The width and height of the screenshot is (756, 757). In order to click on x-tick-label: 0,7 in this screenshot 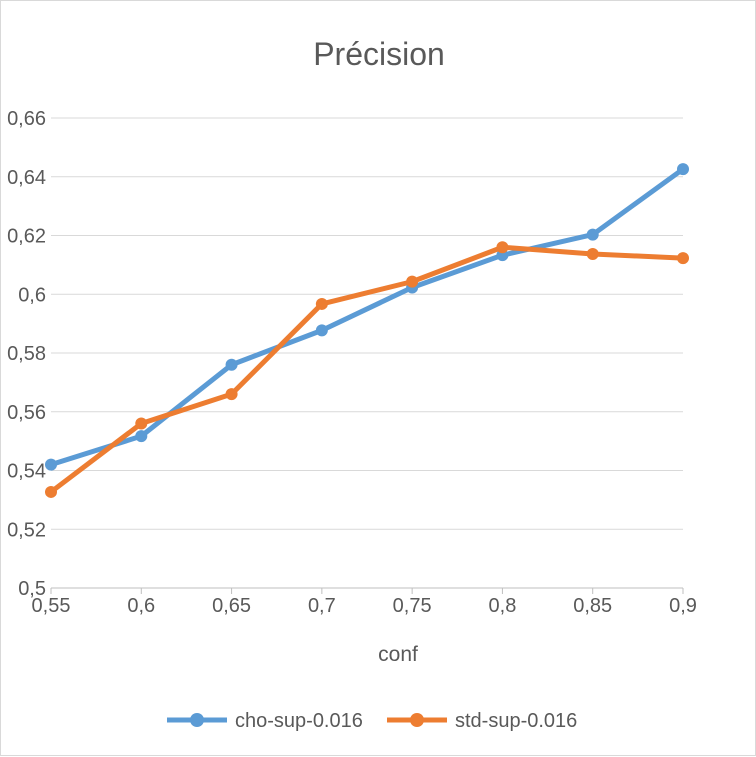, I will do `click(322, 606)`.